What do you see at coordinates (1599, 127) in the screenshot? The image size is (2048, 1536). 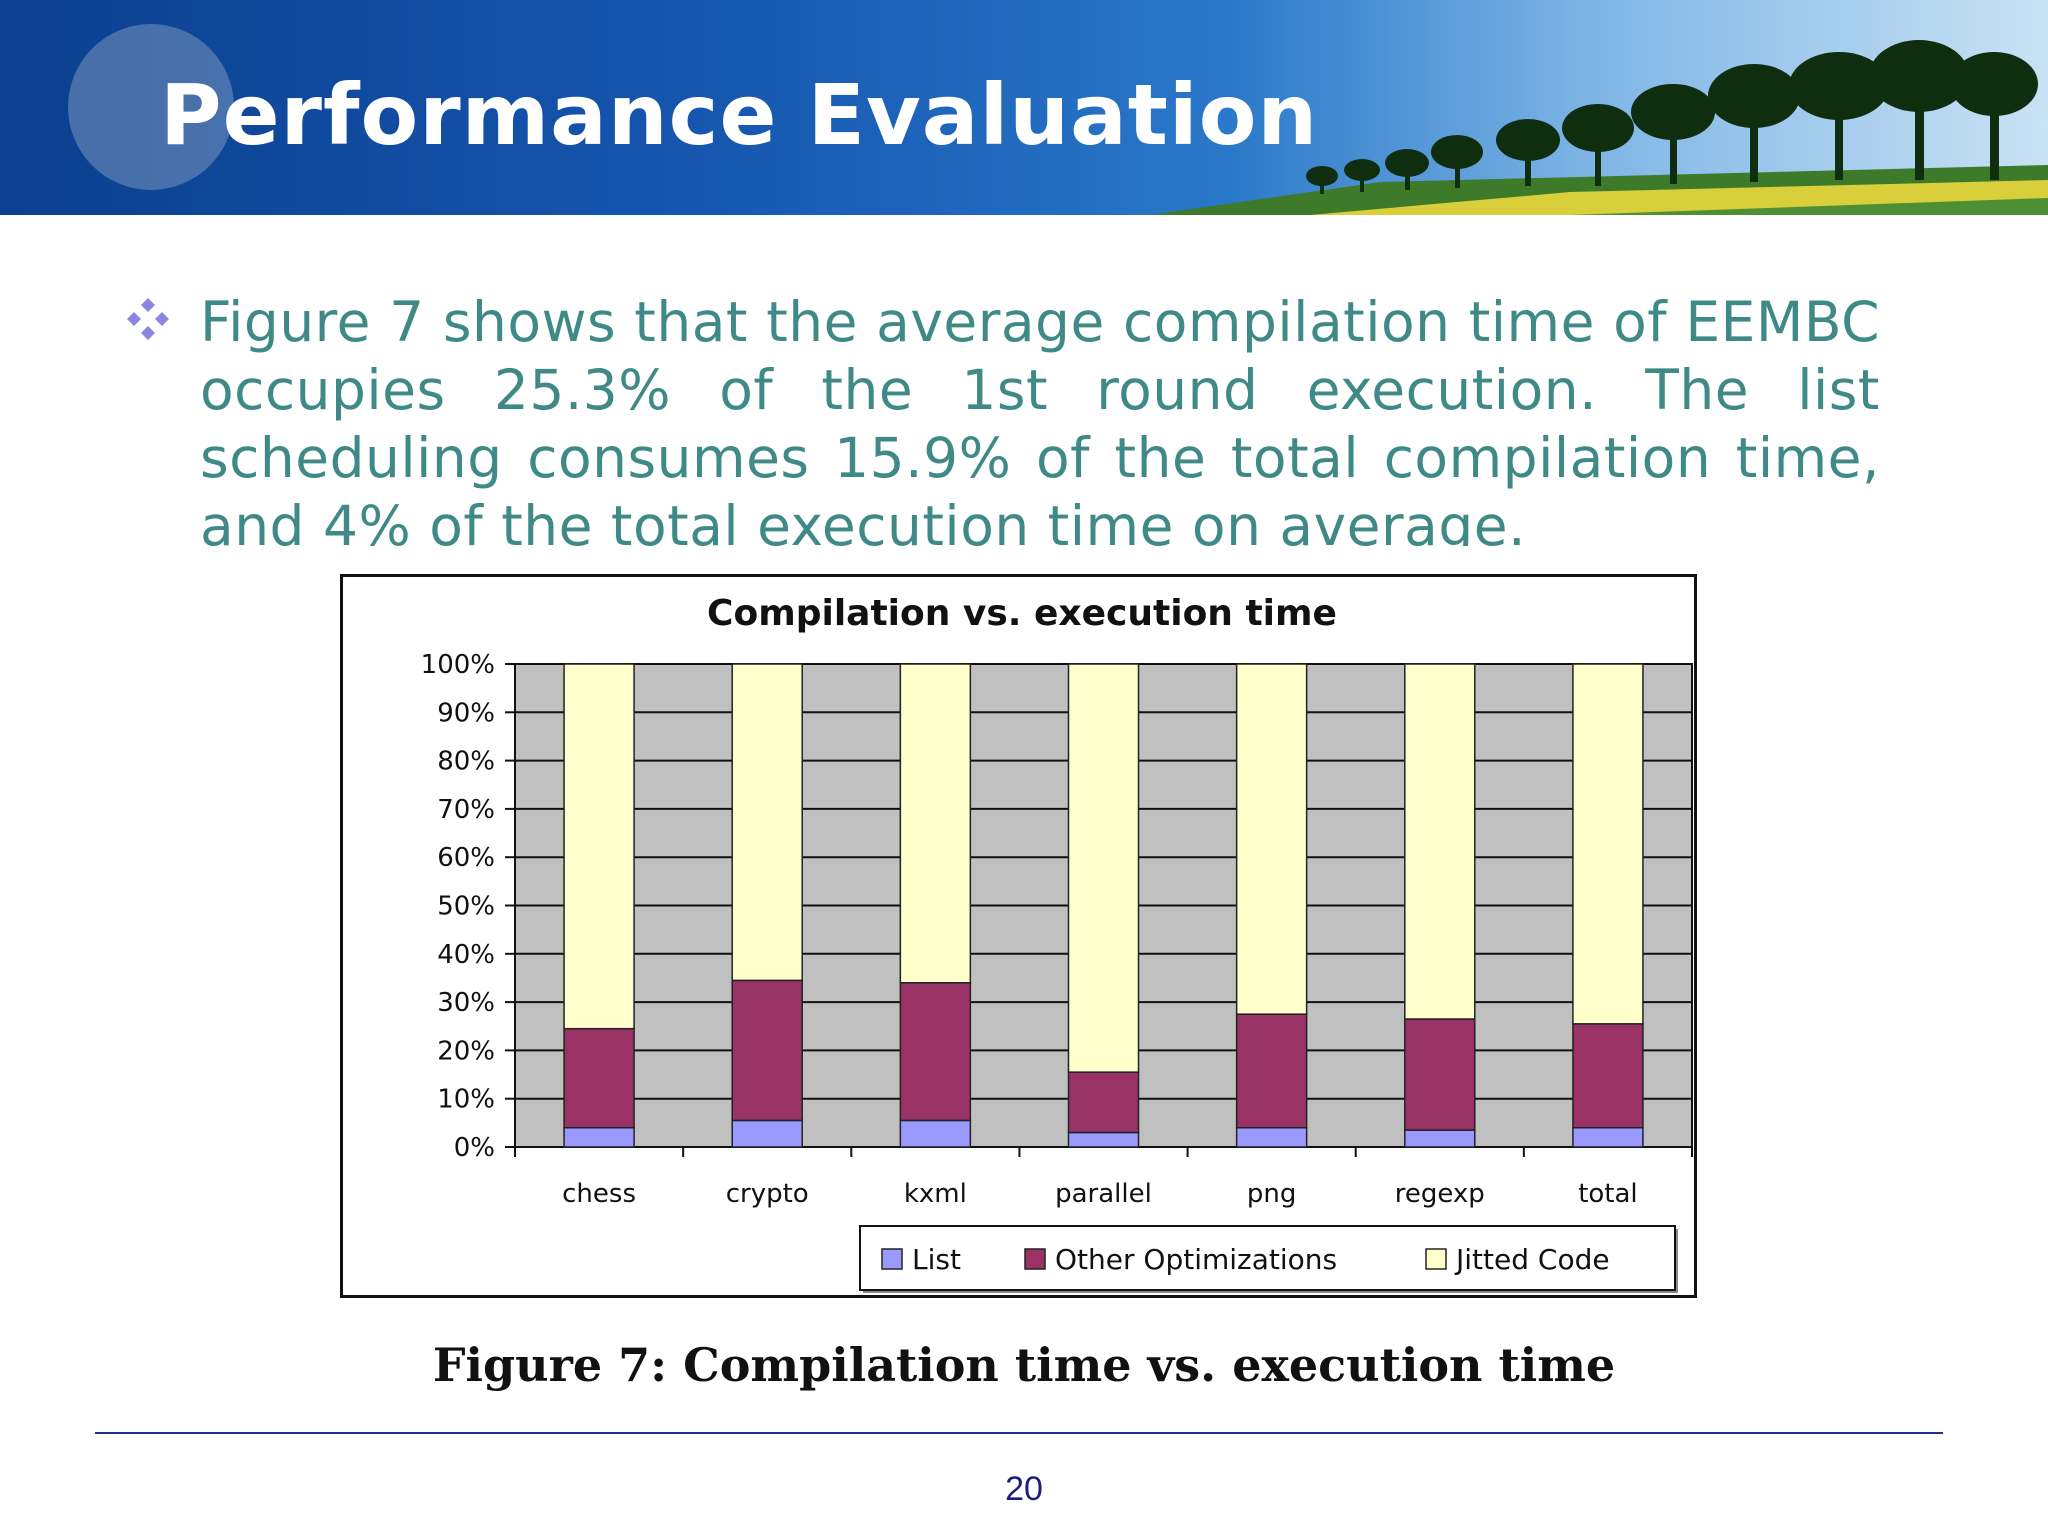 I see `tree-landscape-image` at bounding box center [1599, 127].